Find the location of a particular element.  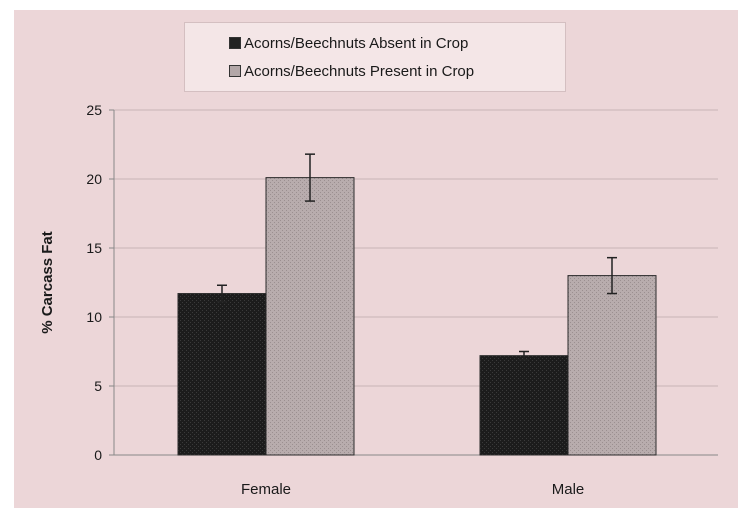

y-tick-label: 5 is located at coordinates (98, 386).